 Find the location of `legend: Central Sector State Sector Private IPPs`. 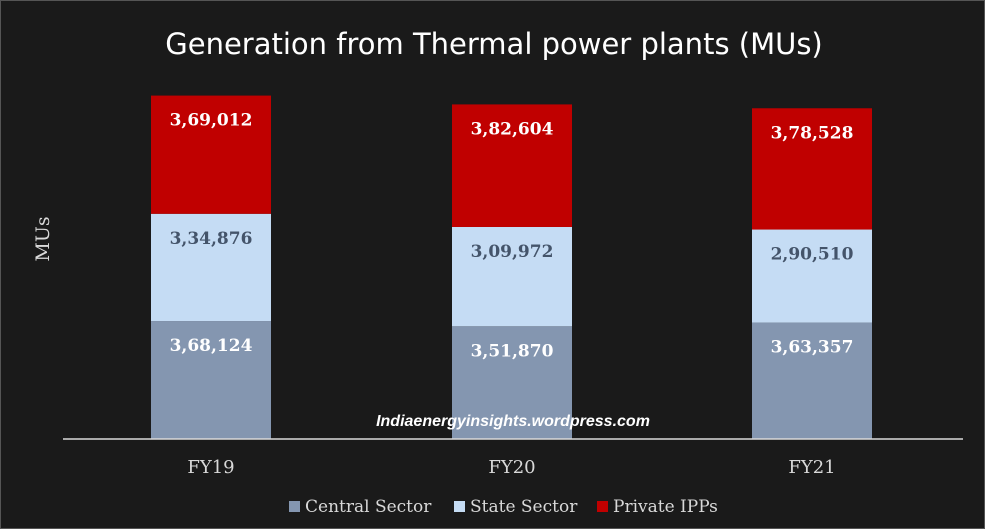

legend: Central Sector State Sector Private IPPs is located at coordinates (503, 507).